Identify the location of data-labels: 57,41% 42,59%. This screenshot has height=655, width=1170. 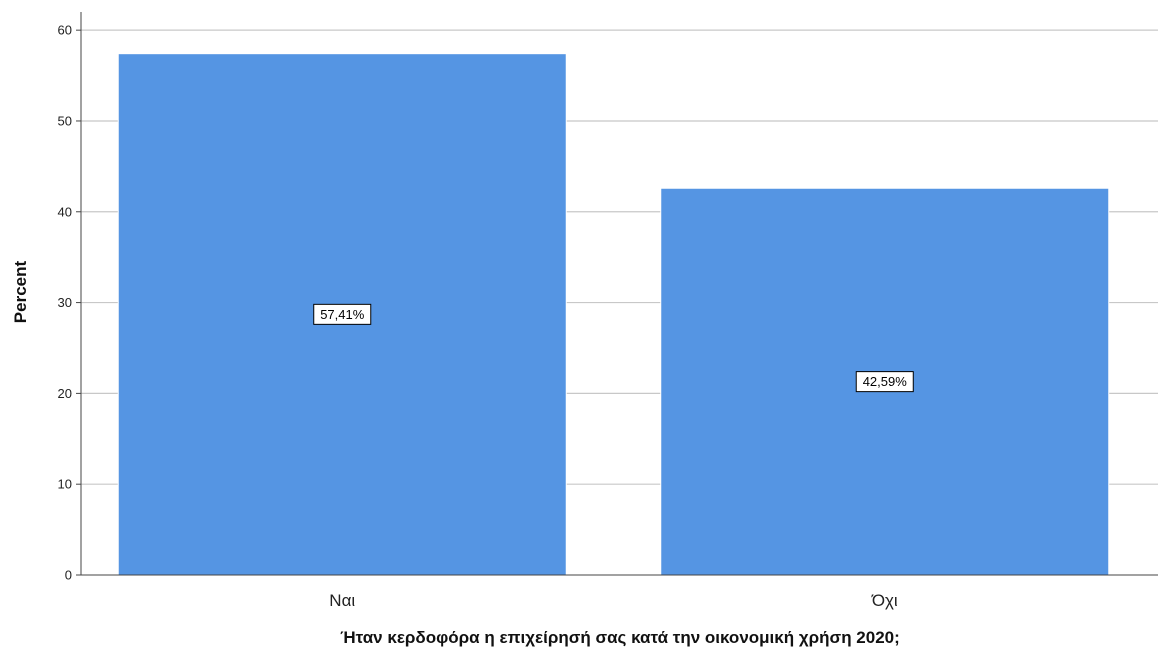
(613, 348).